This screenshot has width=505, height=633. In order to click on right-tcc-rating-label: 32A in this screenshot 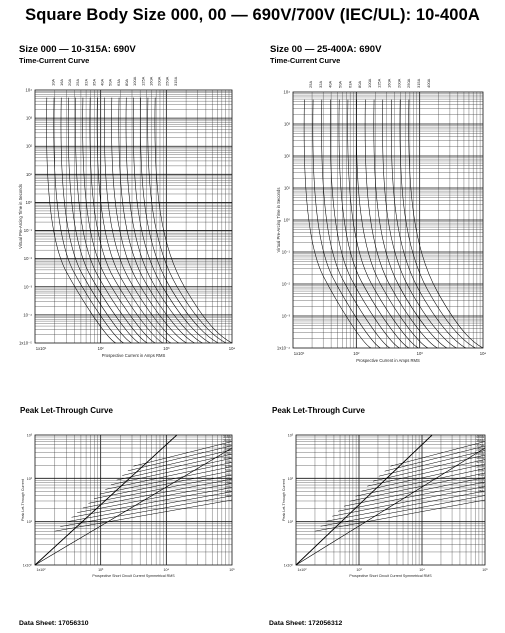, I will do `click(320, 84)`.